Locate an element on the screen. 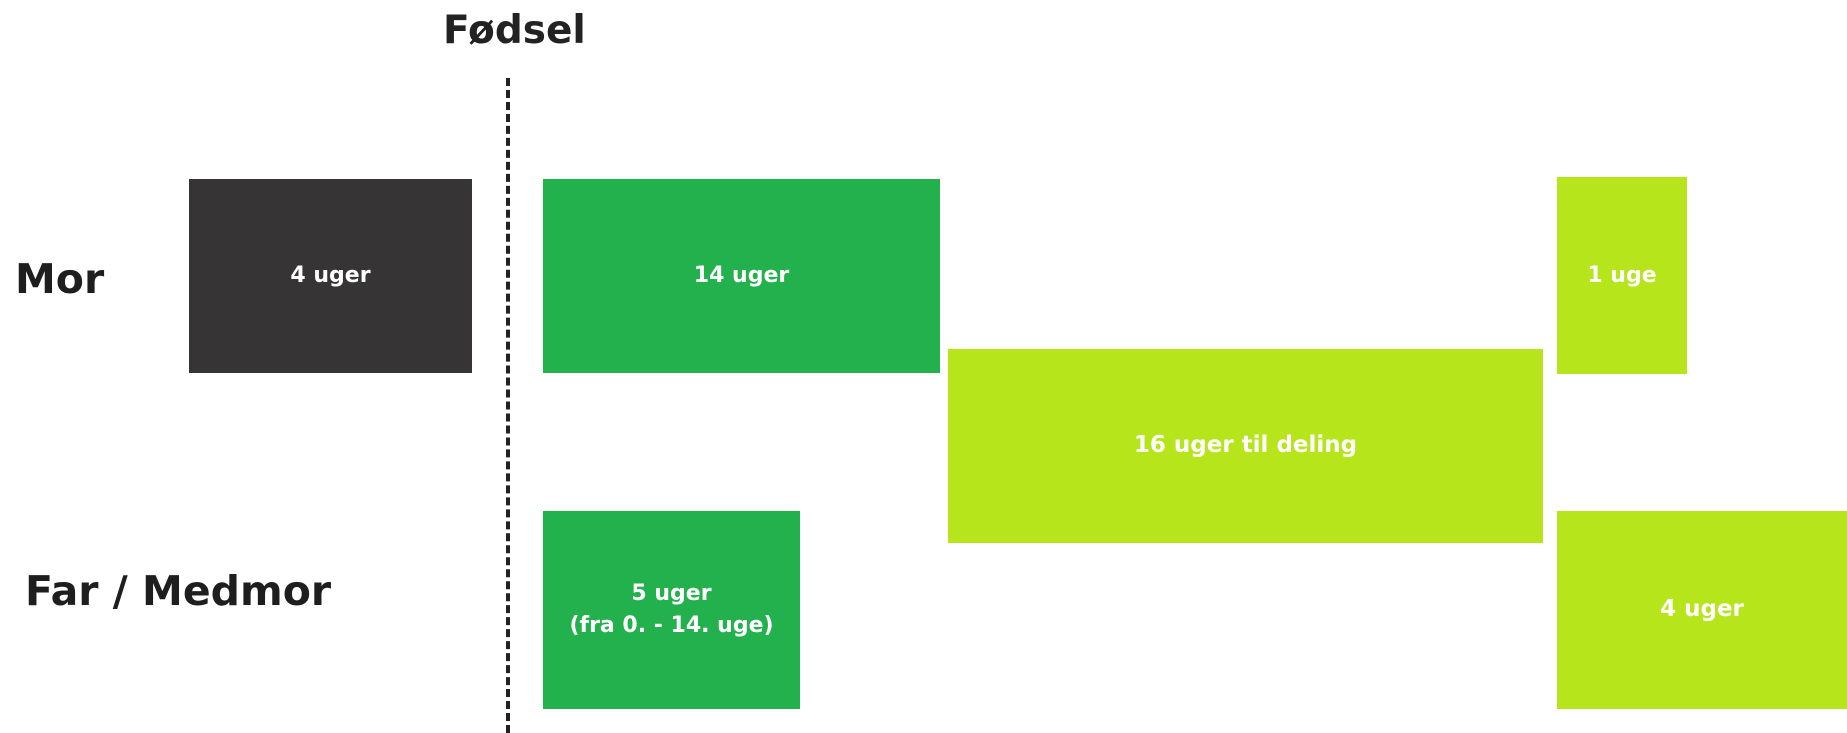  block-label-line-2: (fra 0. - 14. uge) is located at coordinates (671, 625).